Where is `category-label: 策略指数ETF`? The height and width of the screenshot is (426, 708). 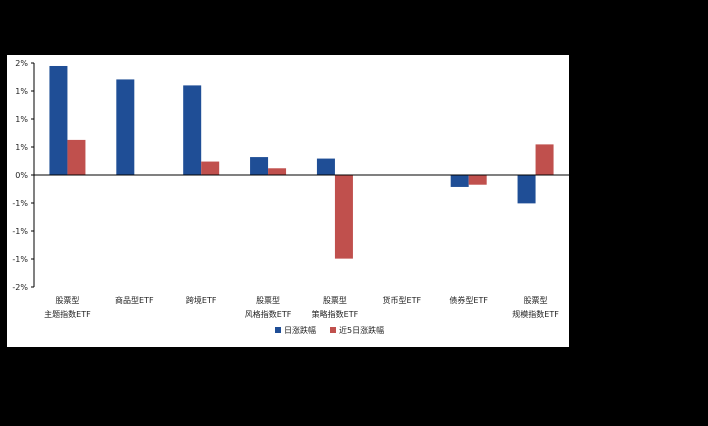
category-label: 策略指数ETF is located at coordinates (335, 314).